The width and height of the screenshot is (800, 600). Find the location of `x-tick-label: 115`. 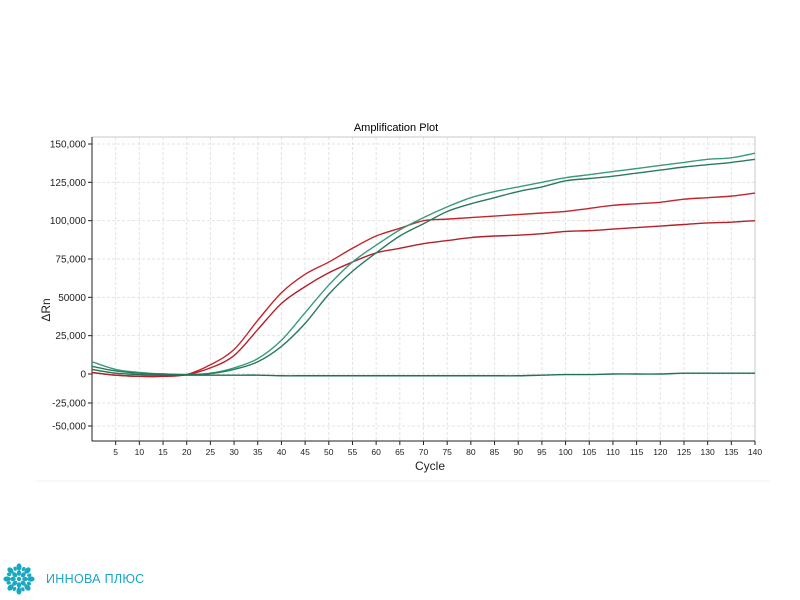

x-tick-label: 115 is located at coordinates (637, 452).